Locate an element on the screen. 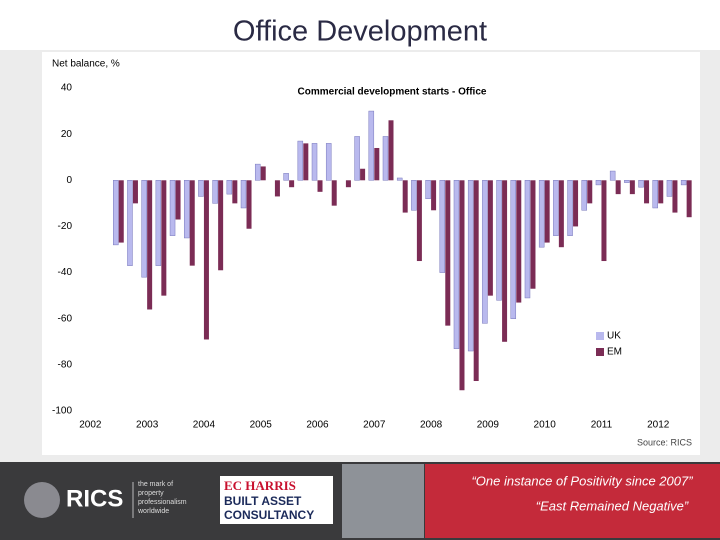 This screenshot has height=540, width=720. quote-box is located at coordinates (572, 501).